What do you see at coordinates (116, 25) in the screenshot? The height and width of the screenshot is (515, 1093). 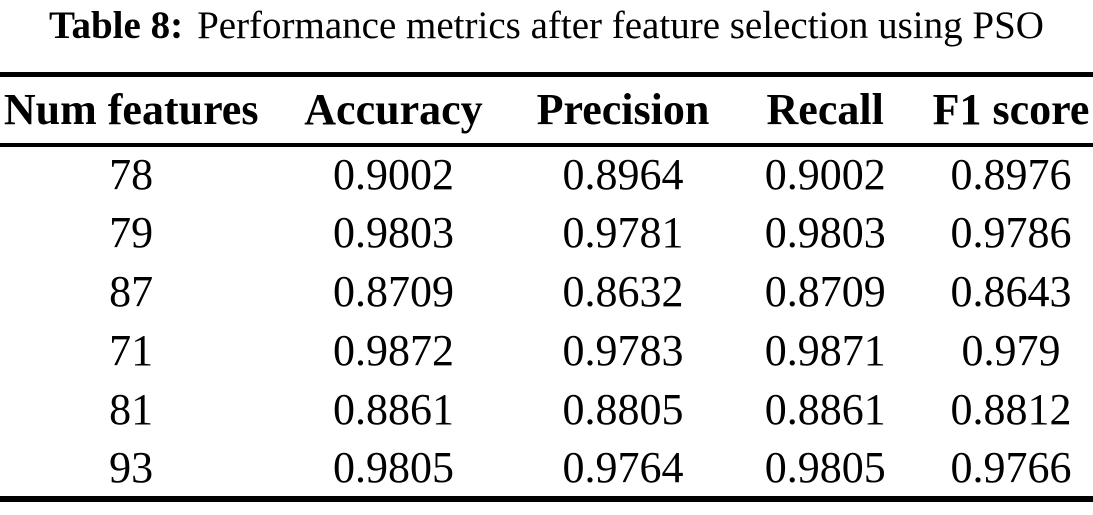 I see `table-caption-label: Table 8:` at bounding box center [116, 25].